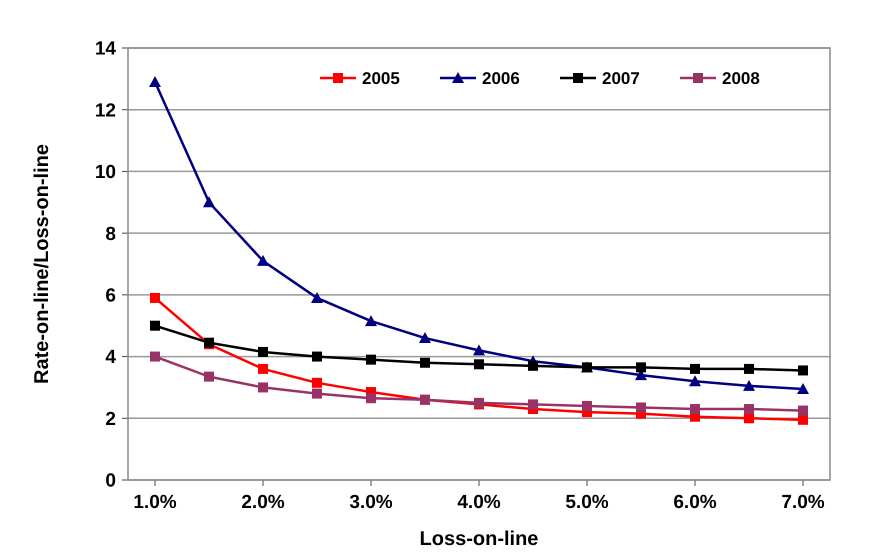  Describe the element at coordinates (803, 502) in the screenshot. I see `x-tick-label: 7.0%` at that location.